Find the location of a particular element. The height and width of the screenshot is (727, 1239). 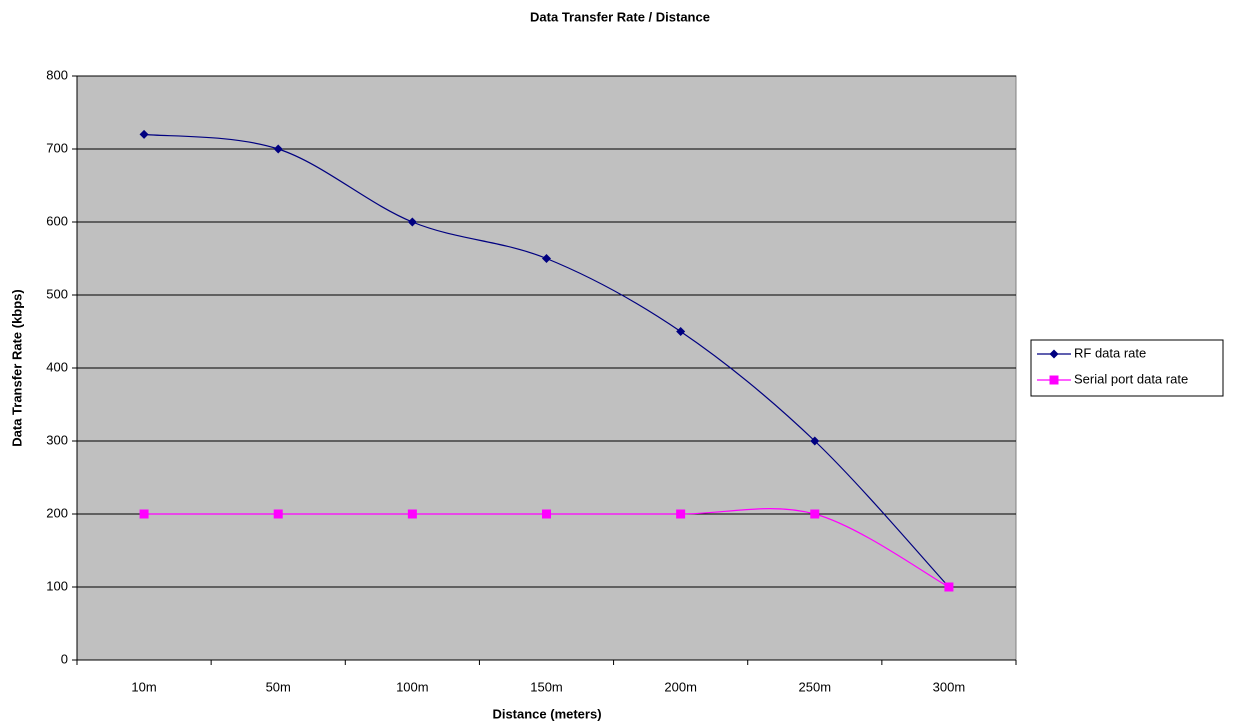

y-tick-label: 800 is located at coordinates (57, 74).